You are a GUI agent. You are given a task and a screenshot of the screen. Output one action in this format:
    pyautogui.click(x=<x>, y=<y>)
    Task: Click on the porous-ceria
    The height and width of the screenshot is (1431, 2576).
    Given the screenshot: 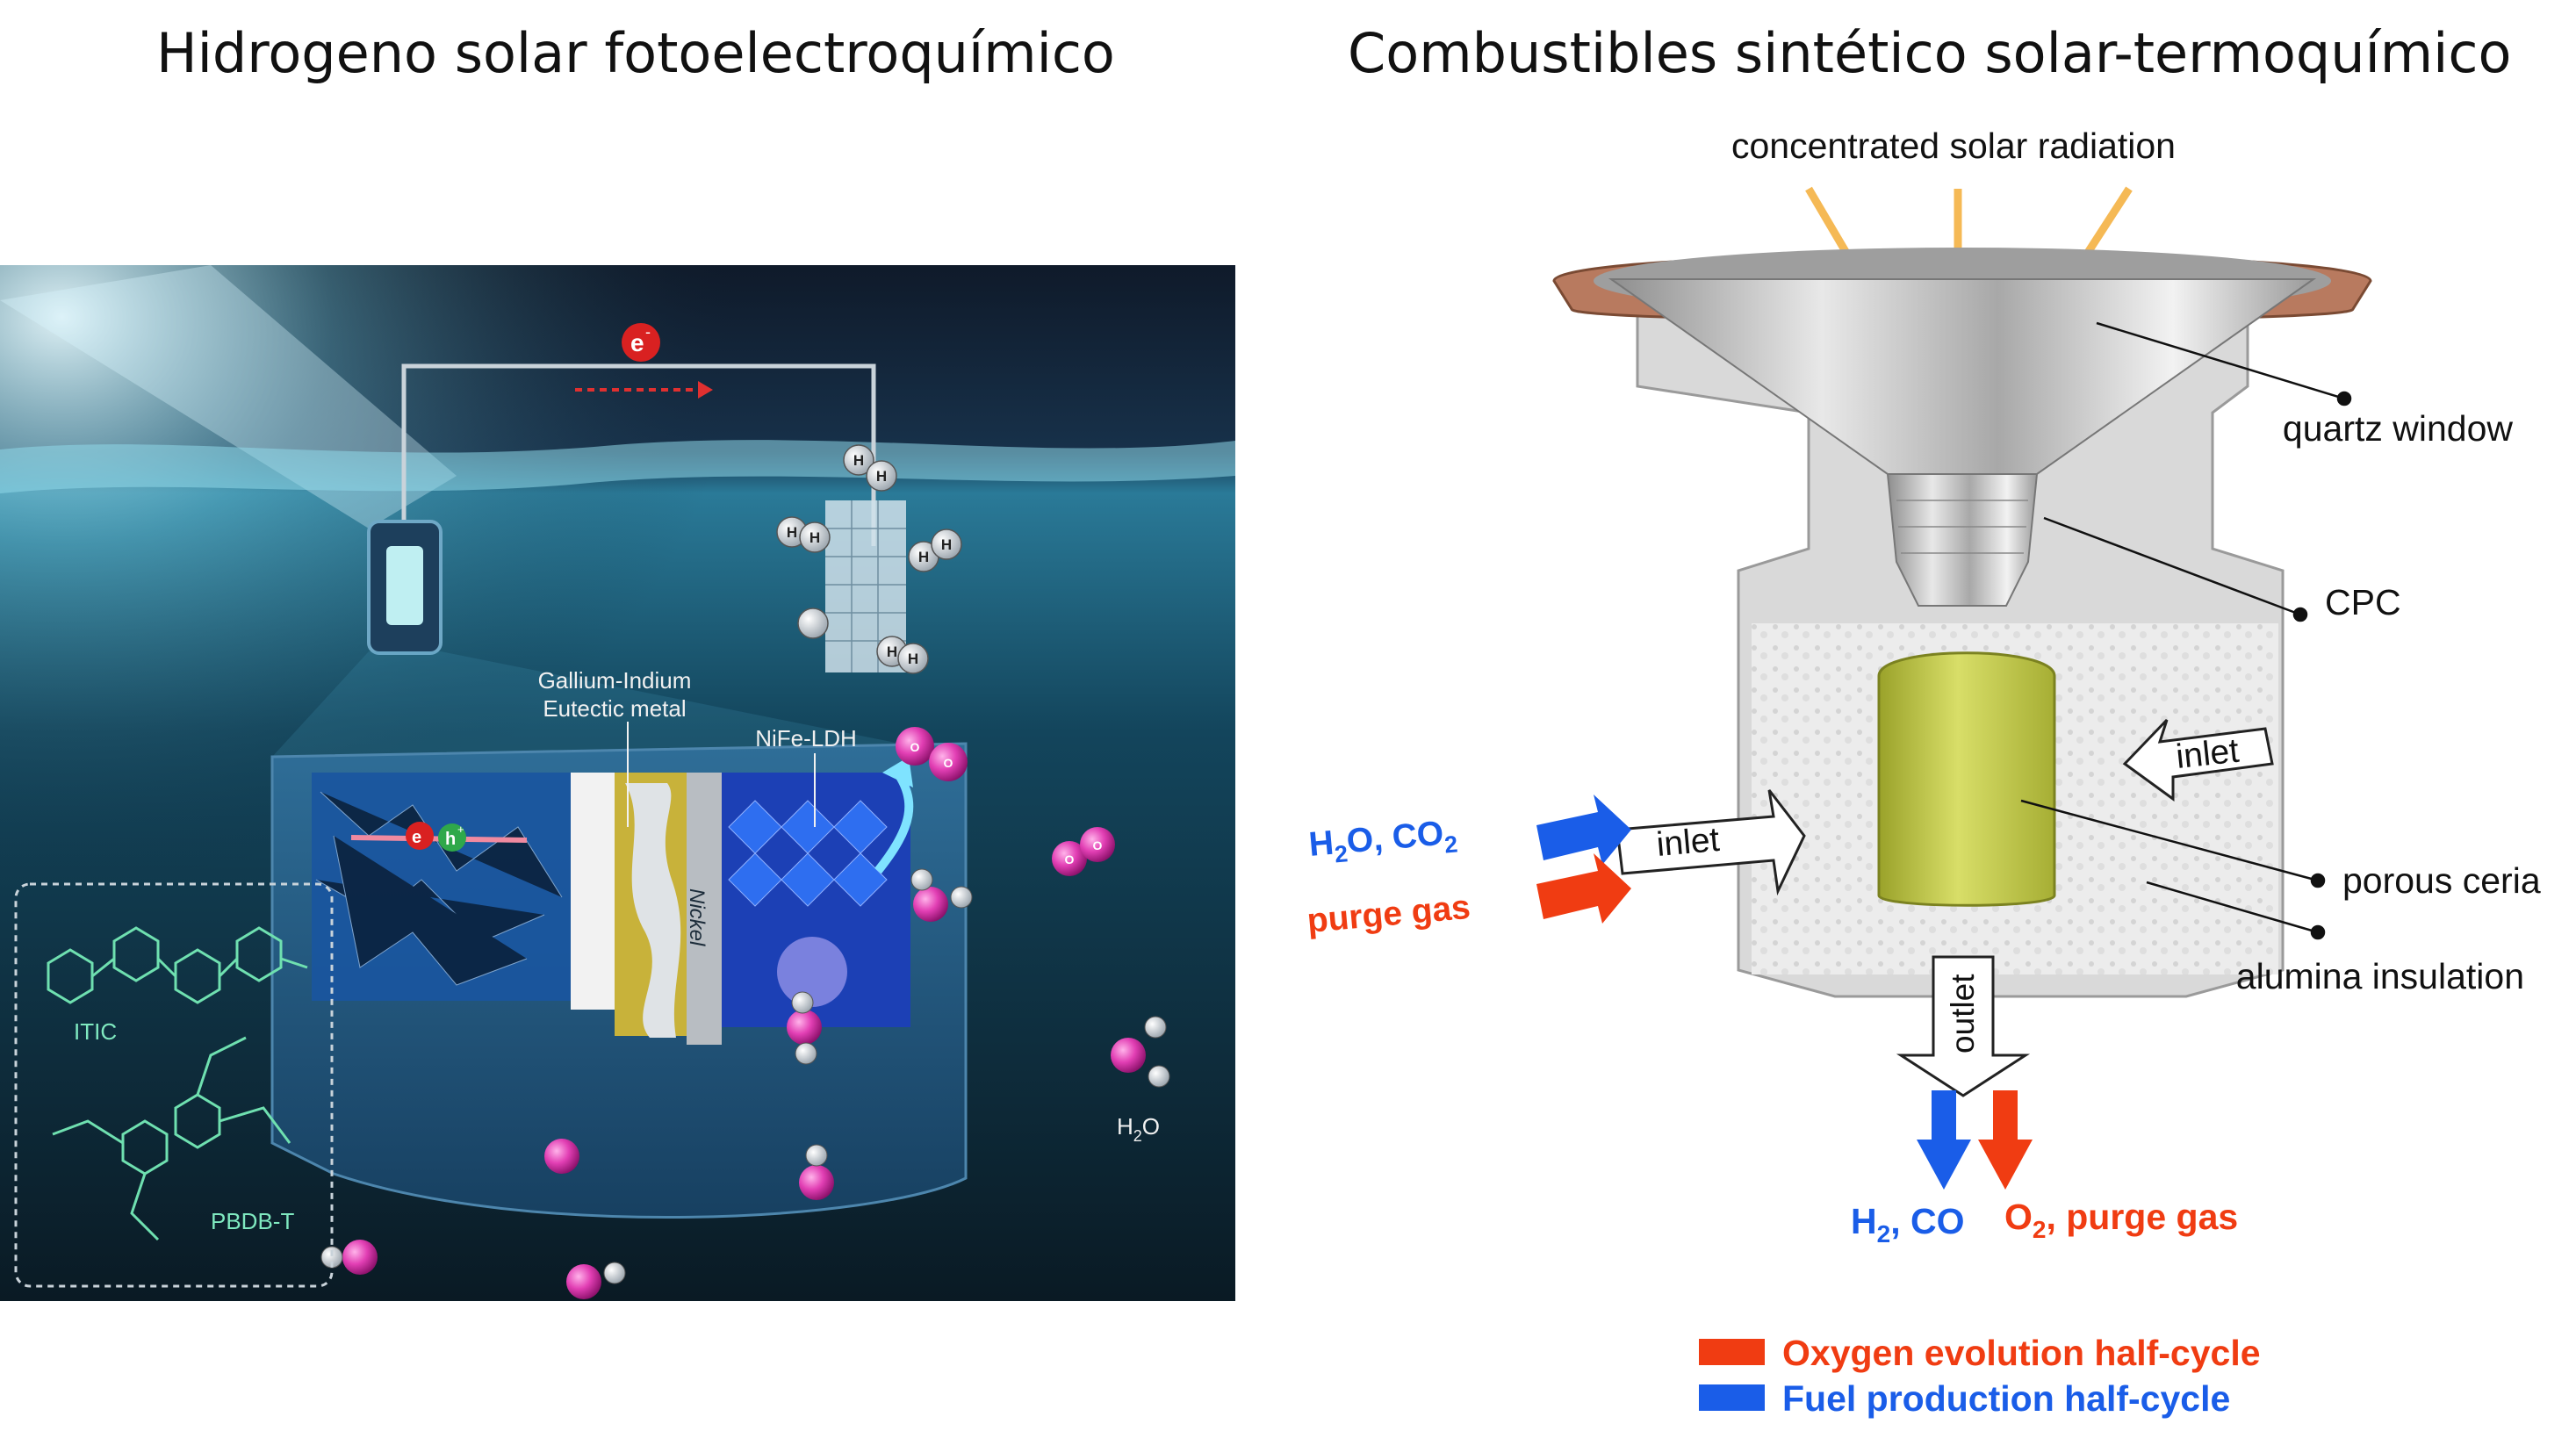 What is the action you would take?
    pyautogui.click(x=1966, y=779)
    